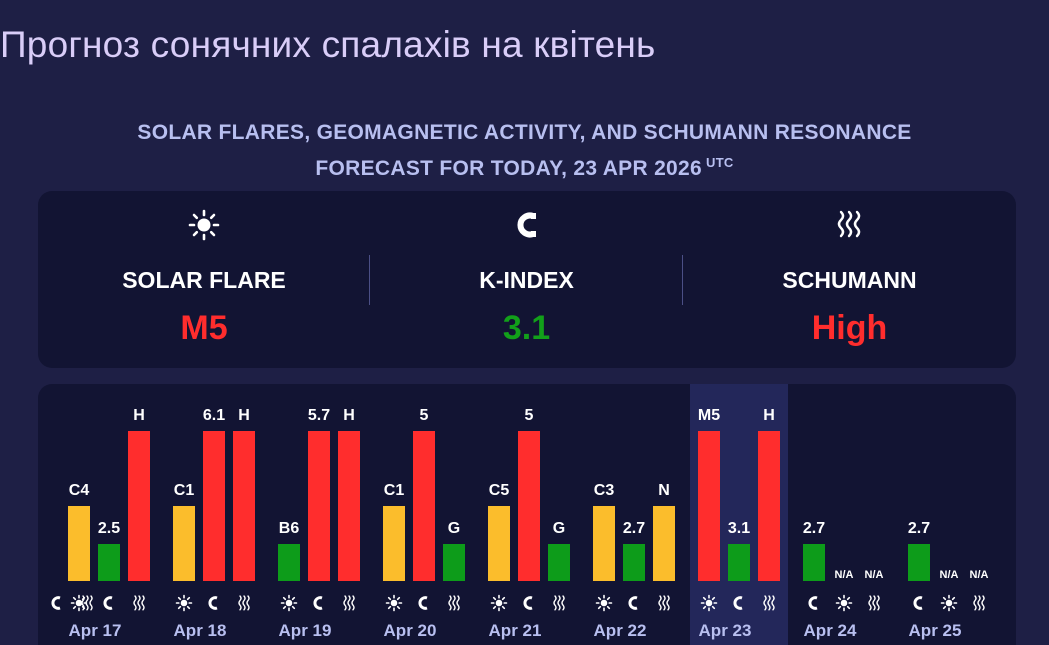 The height and width of the screenshot is (645, 1049). I want to click on summary-value-flare: M5, so click(204, 328).